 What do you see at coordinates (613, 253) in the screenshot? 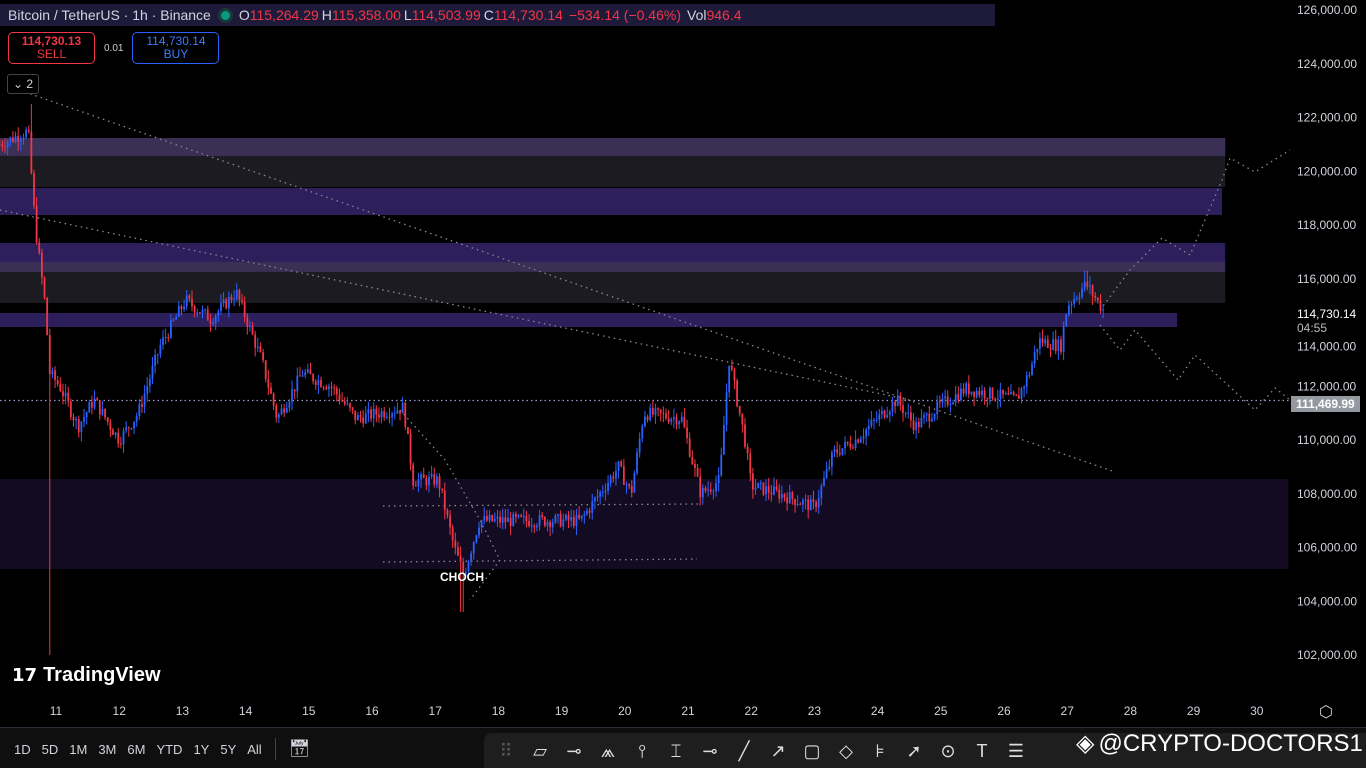
I see `zone-purple` at bounding box center [613, 253].